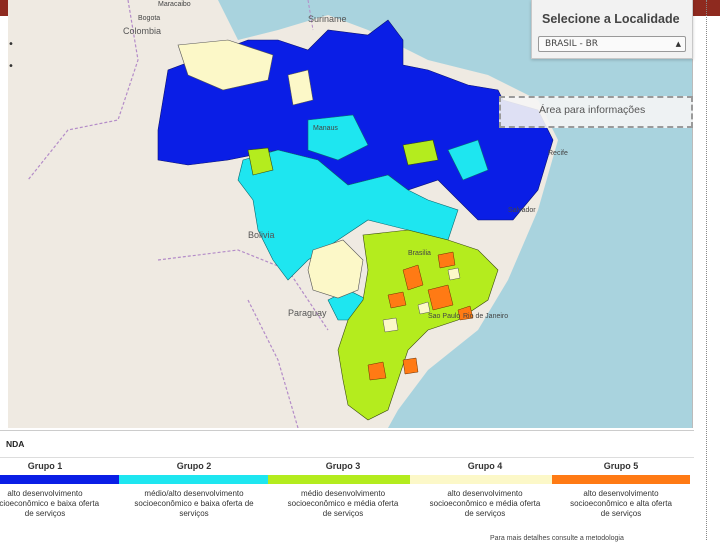 This screenshot has height=542, width=720. I want to click on group-name: Grupo 1, so click(45, 466).